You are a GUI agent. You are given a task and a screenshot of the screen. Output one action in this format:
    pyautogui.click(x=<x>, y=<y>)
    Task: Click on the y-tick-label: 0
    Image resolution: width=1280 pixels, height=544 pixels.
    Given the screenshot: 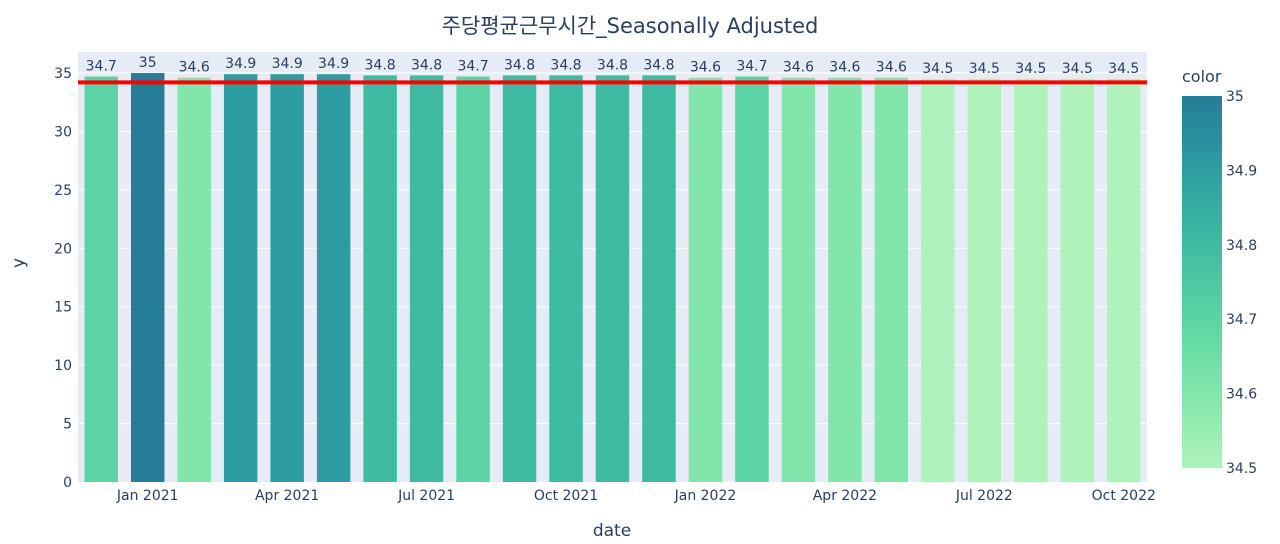 What is the action you would take?
    pyautogui.click(x=67, y=483)
    